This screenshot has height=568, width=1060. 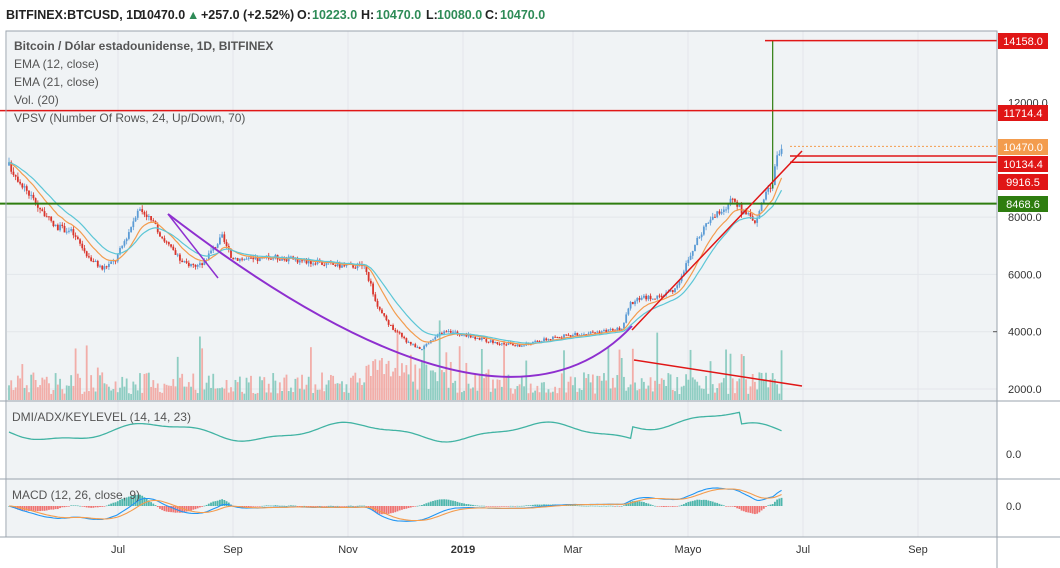 What do you see at coordinates (1023, 183) in the screenshot?
I see `price-level-value: 9916.5` at bounding box center [1023, 183].